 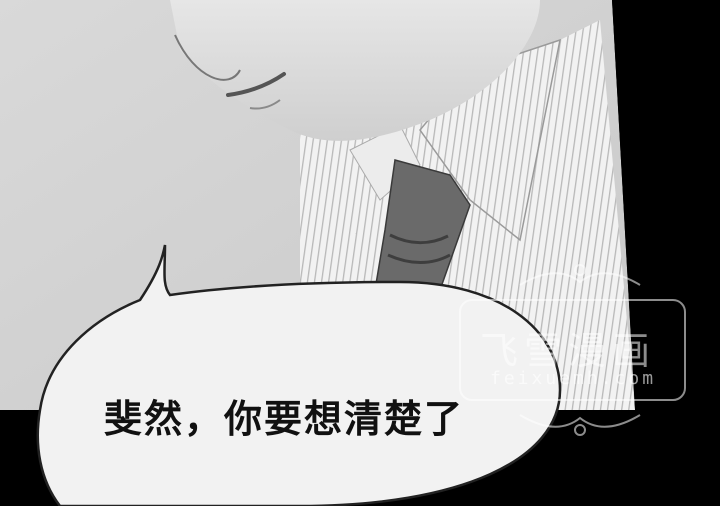 I want to click on nose, so click(x=207, y=57).